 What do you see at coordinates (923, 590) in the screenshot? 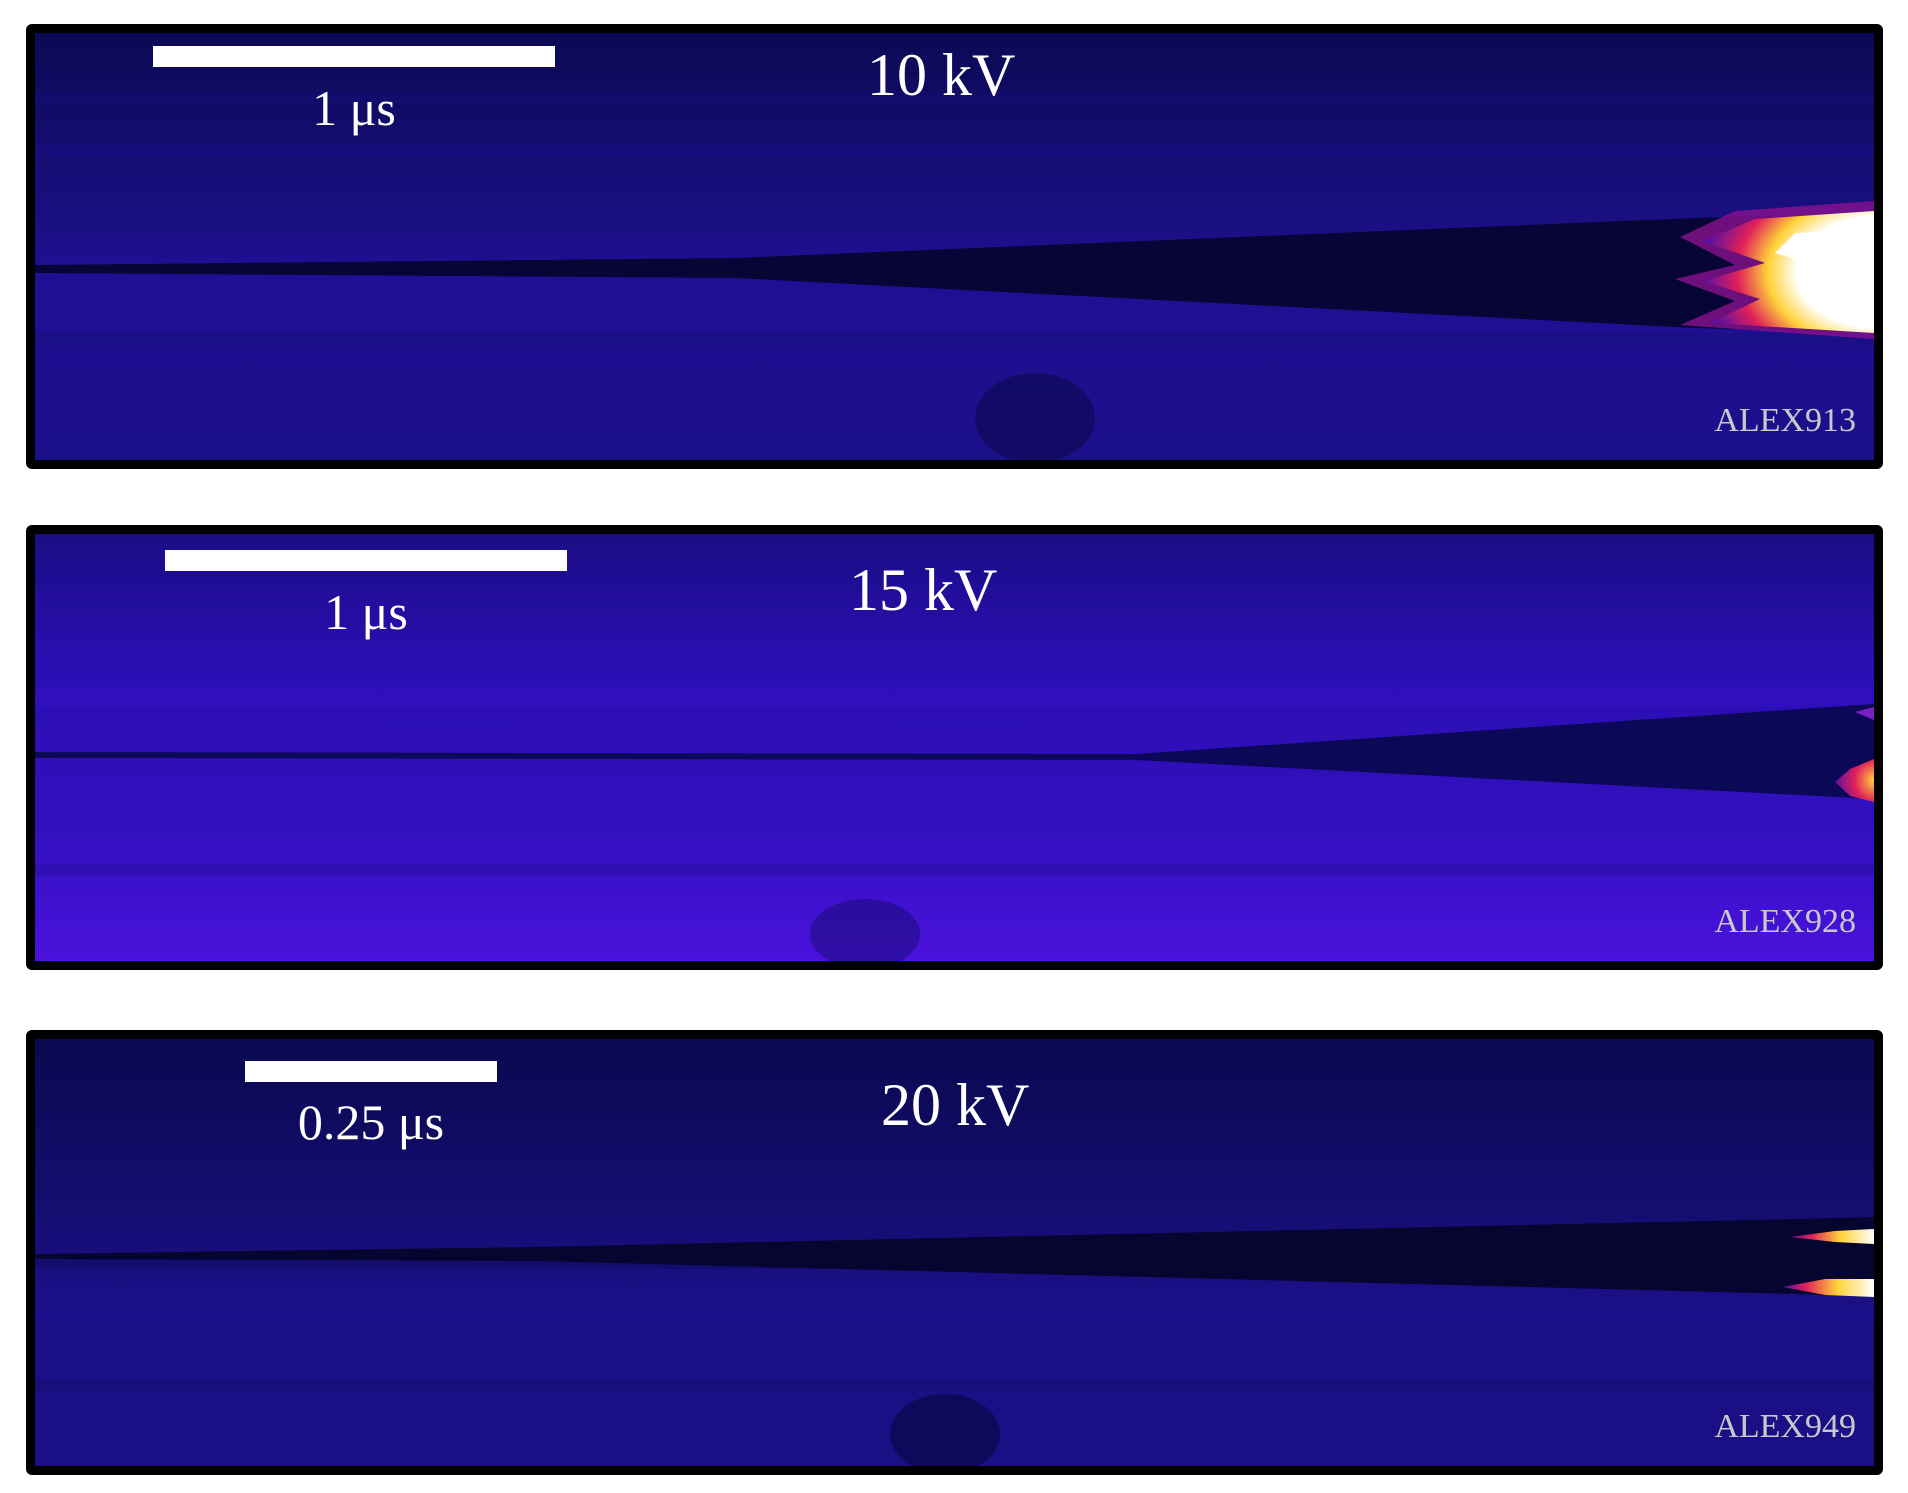
I see `voltage-label: 15 kV` at bounding box center [923, 590].